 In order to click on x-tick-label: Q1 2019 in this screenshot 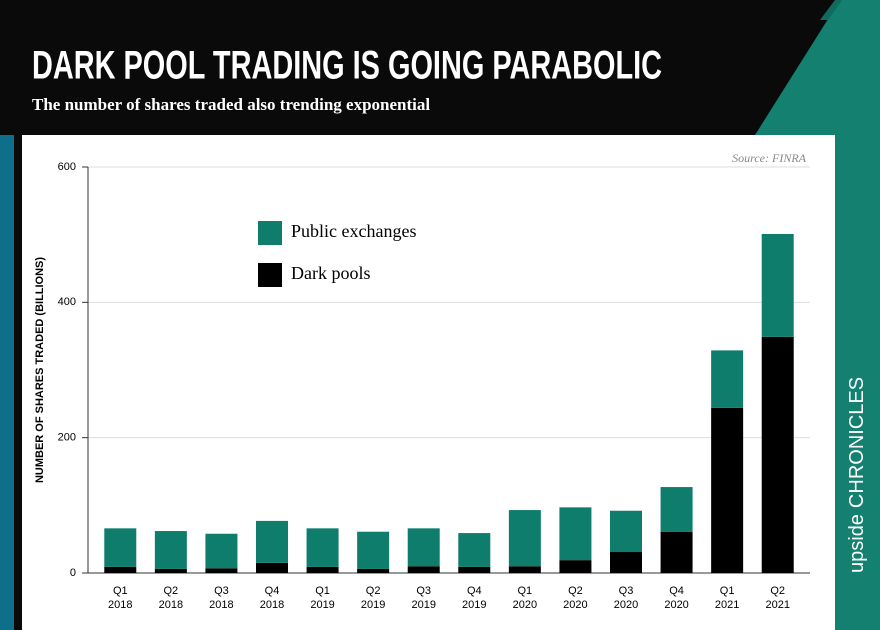, I will do `click(322, 598)`.